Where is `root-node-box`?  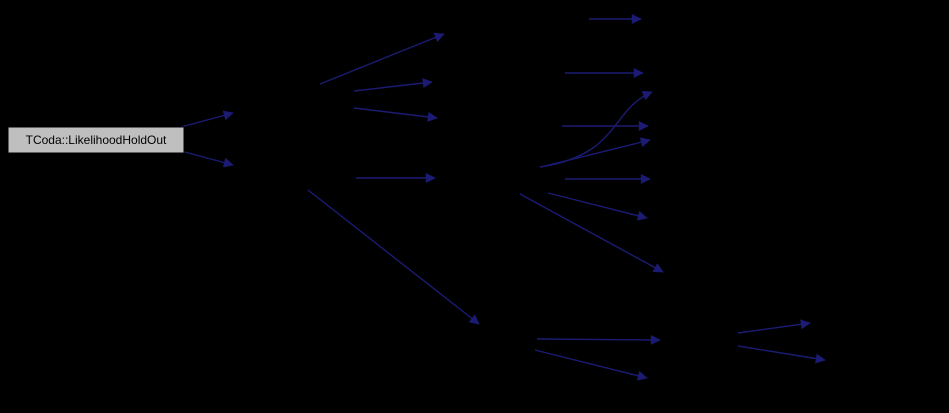
root-node-box is located at coordinates (96, 140).